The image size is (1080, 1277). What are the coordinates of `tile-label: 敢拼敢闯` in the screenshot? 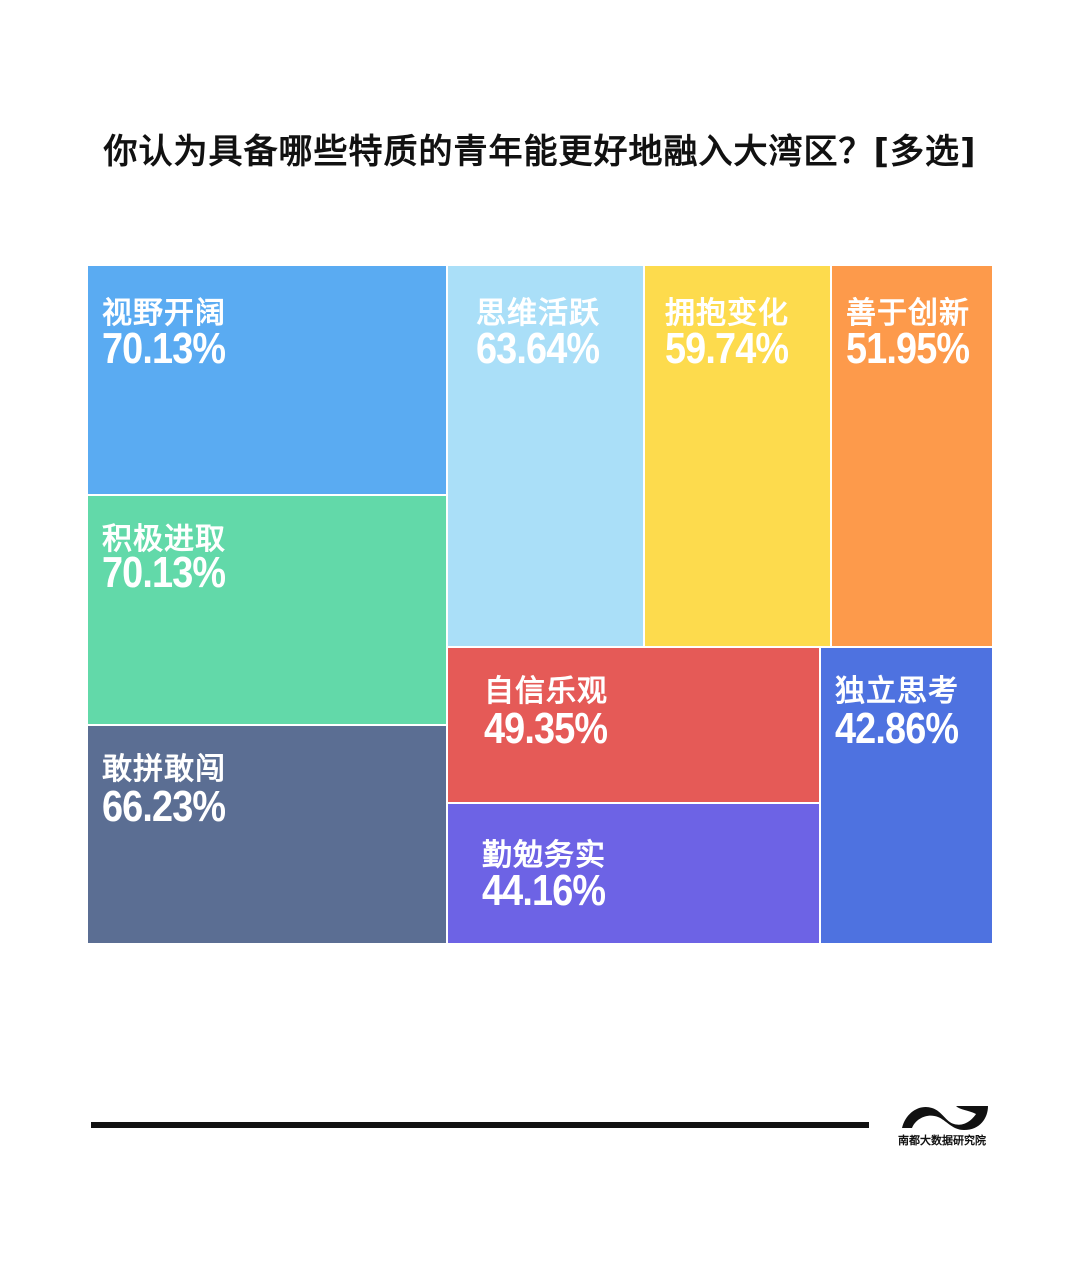 It's located at (164, 769).